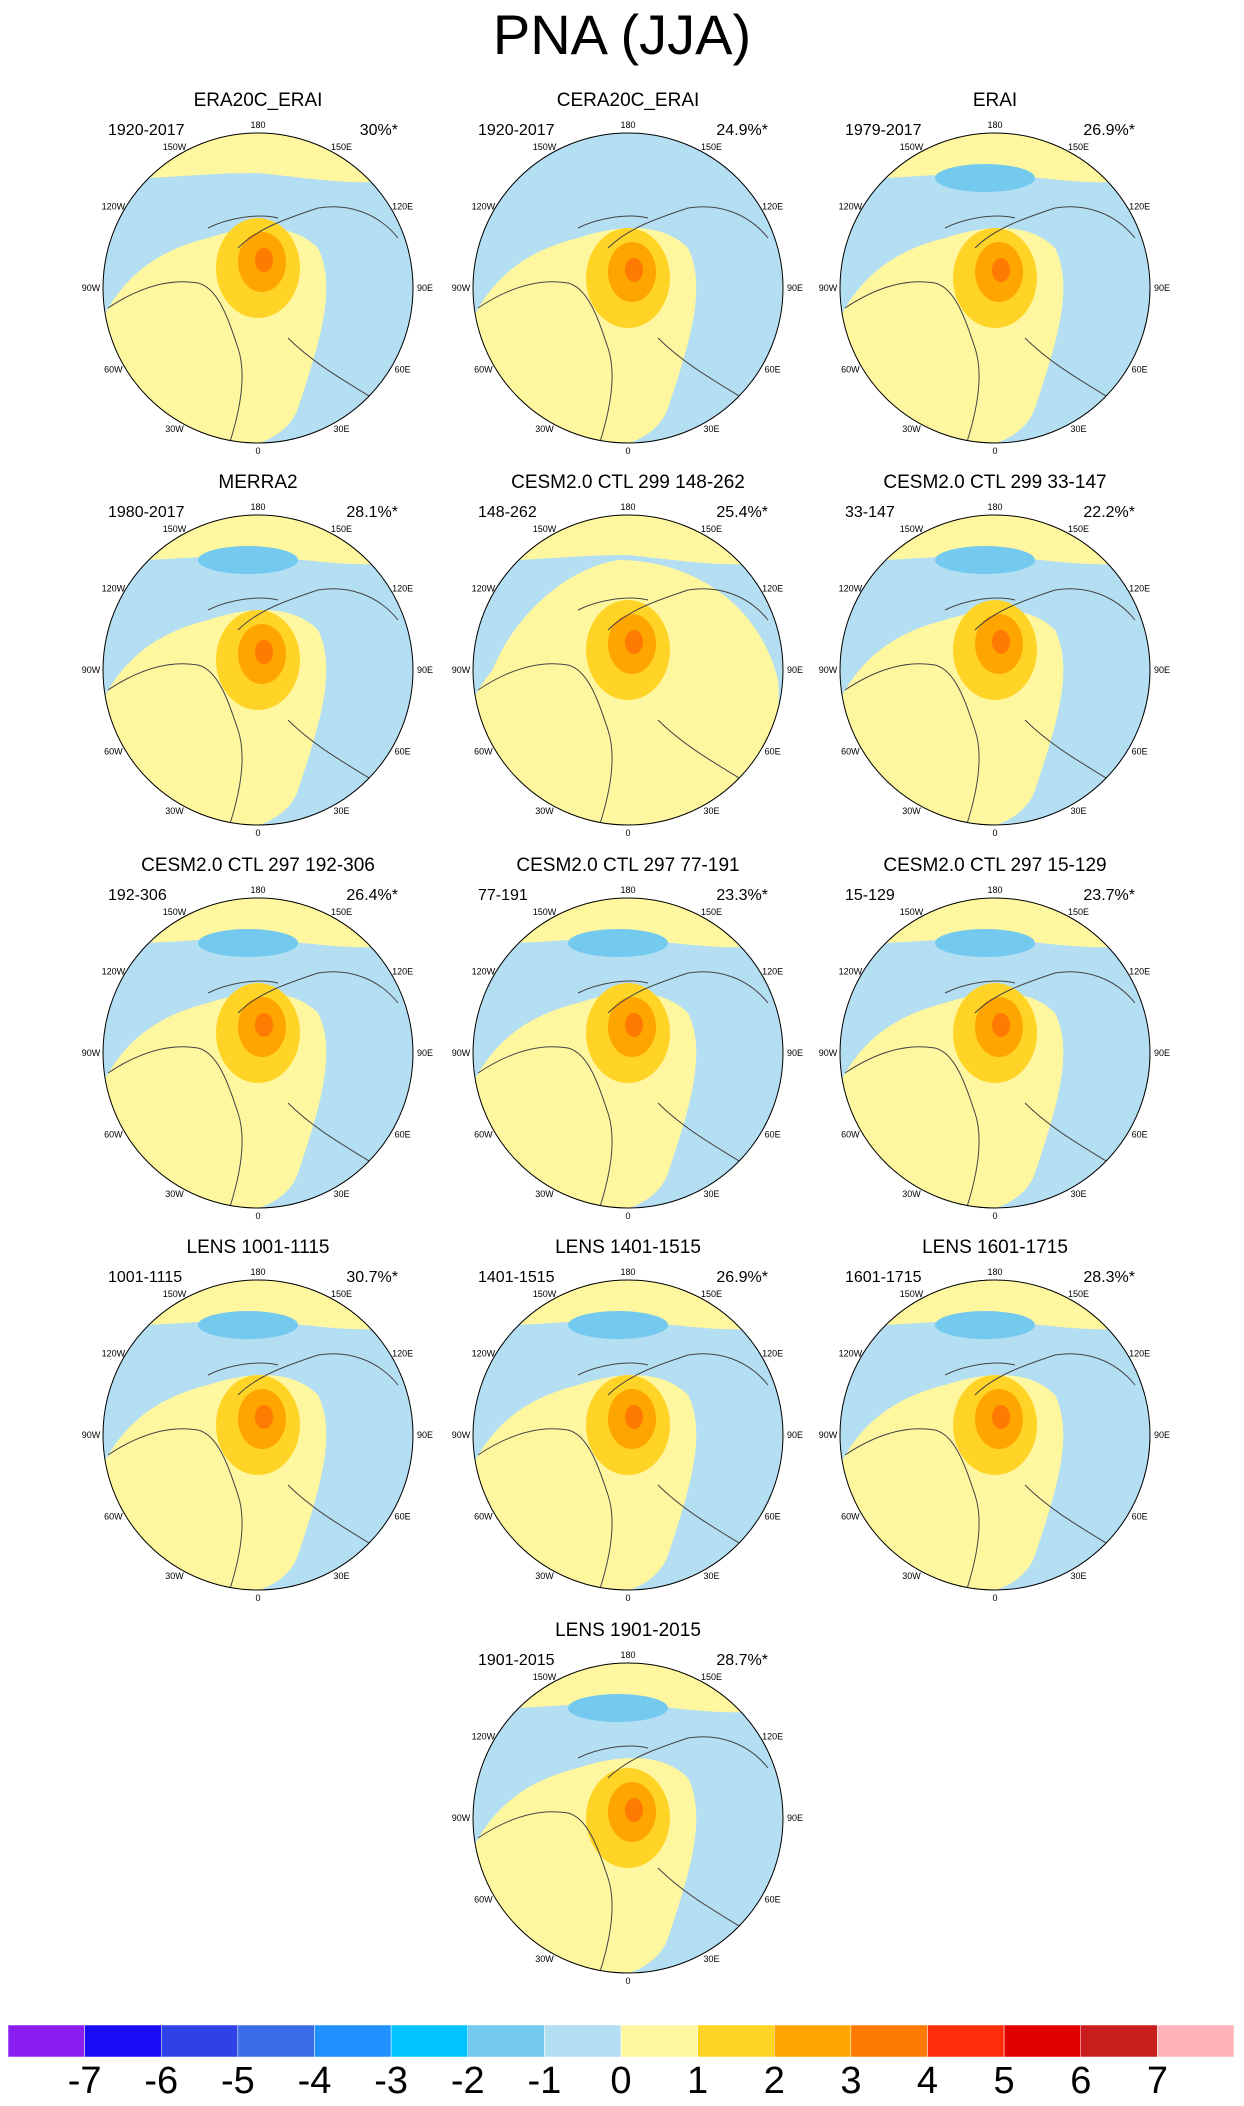 The image size is (1244, 2106). Describe the element at coordinates (258, 100) in the screenshot. I see `panel-title: ERA20C_ERAI` at that location.